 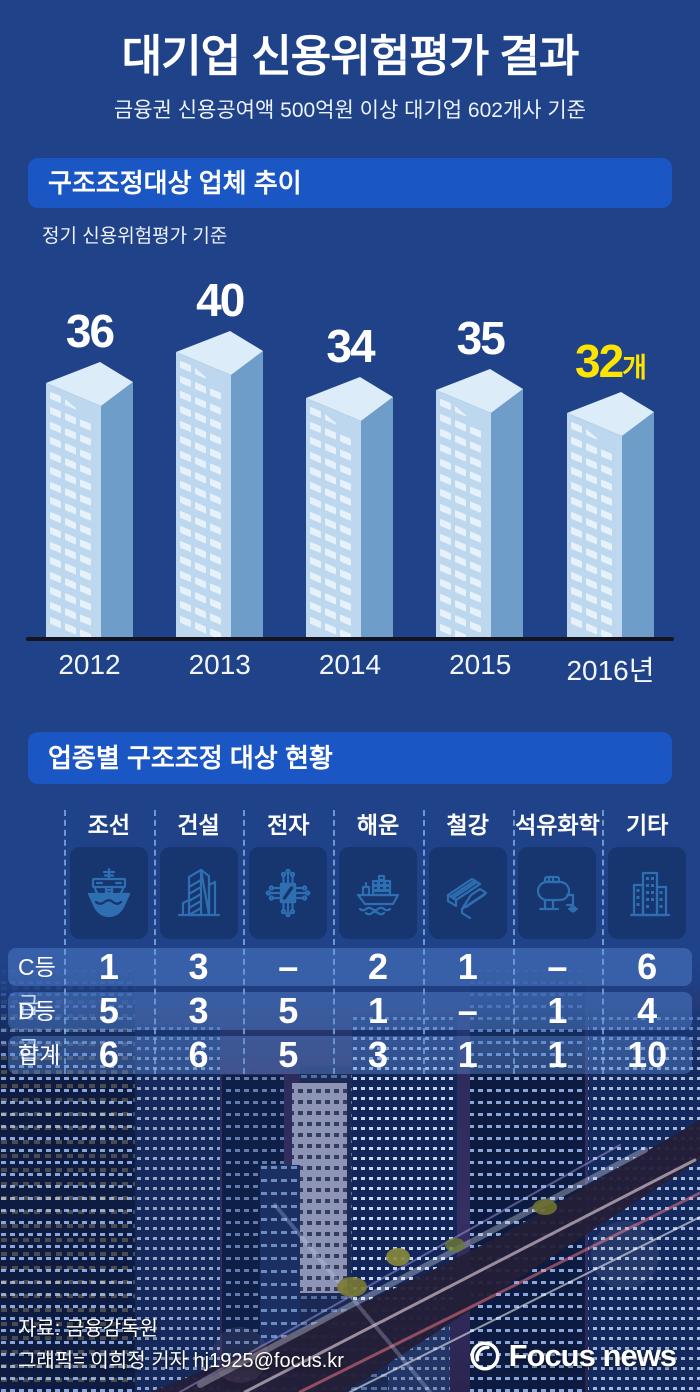 I want to click on chart-bar-2015: 35, so click(x=480, y=476).